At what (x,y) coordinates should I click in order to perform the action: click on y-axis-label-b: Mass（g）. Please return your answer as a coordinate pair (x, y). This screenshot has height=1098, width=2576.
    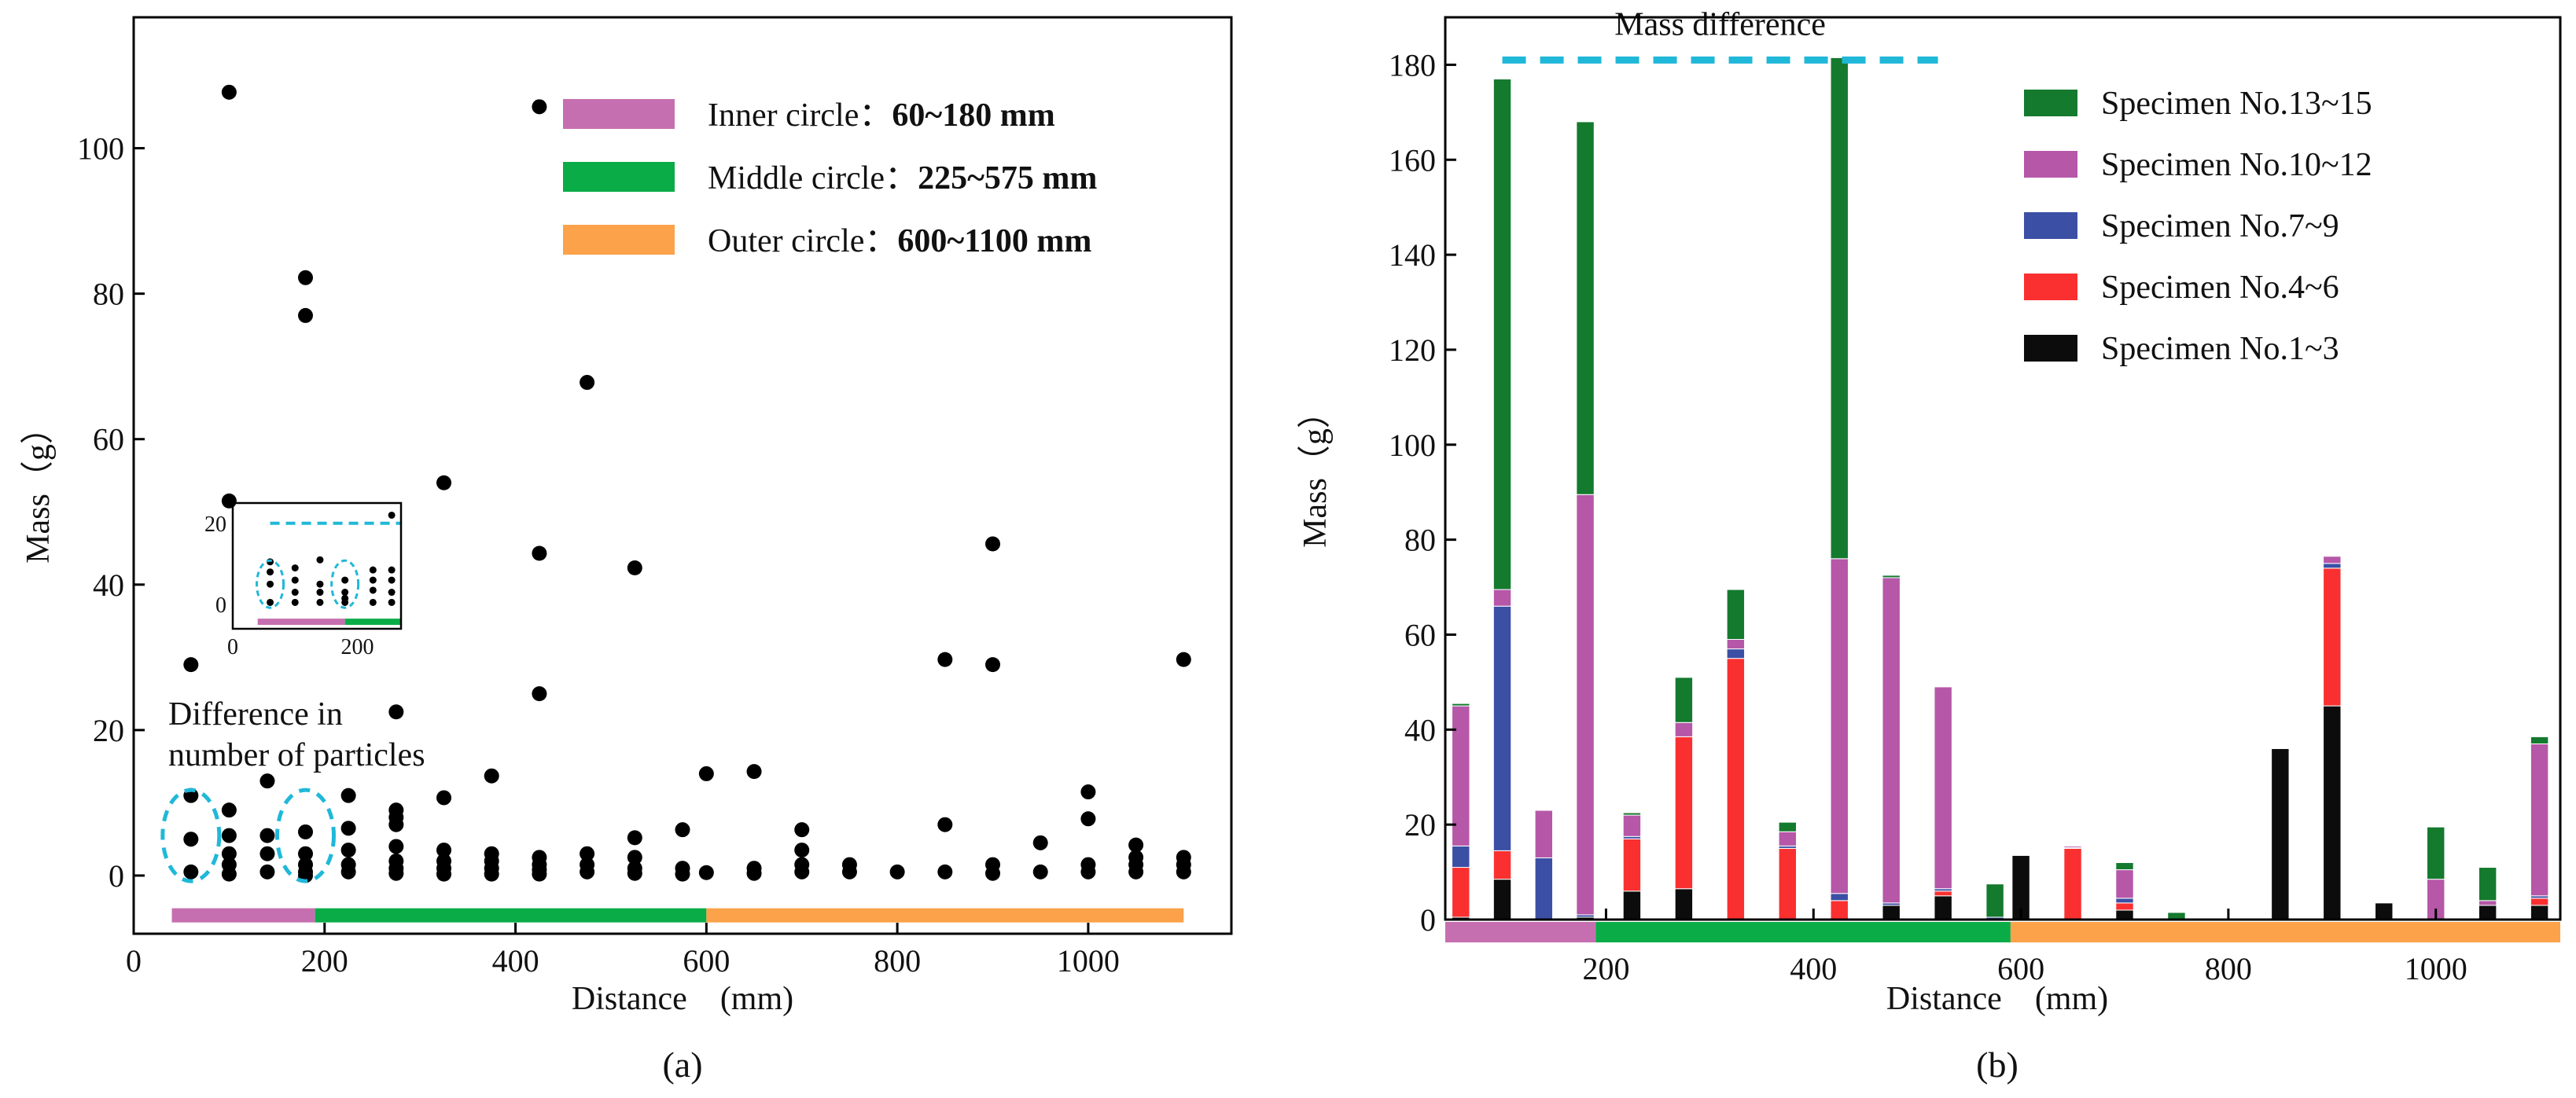
    Looking at the image, I should click on (1316, 471).